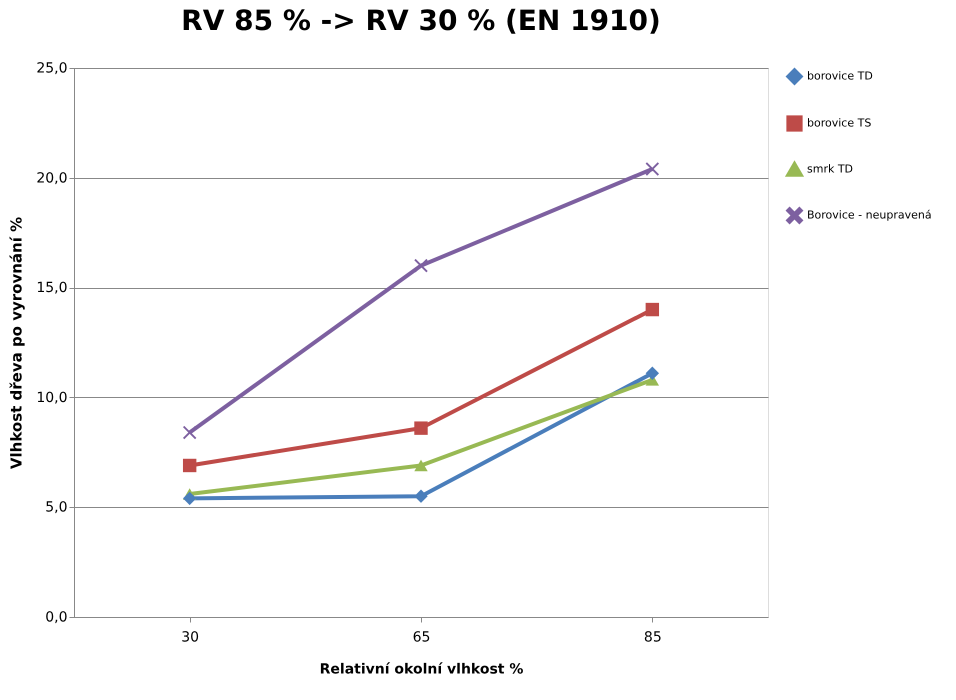  Describe the element at coordinates (52, 68) in the screenshot. I see `y-tick-label: 25,0` at that location.